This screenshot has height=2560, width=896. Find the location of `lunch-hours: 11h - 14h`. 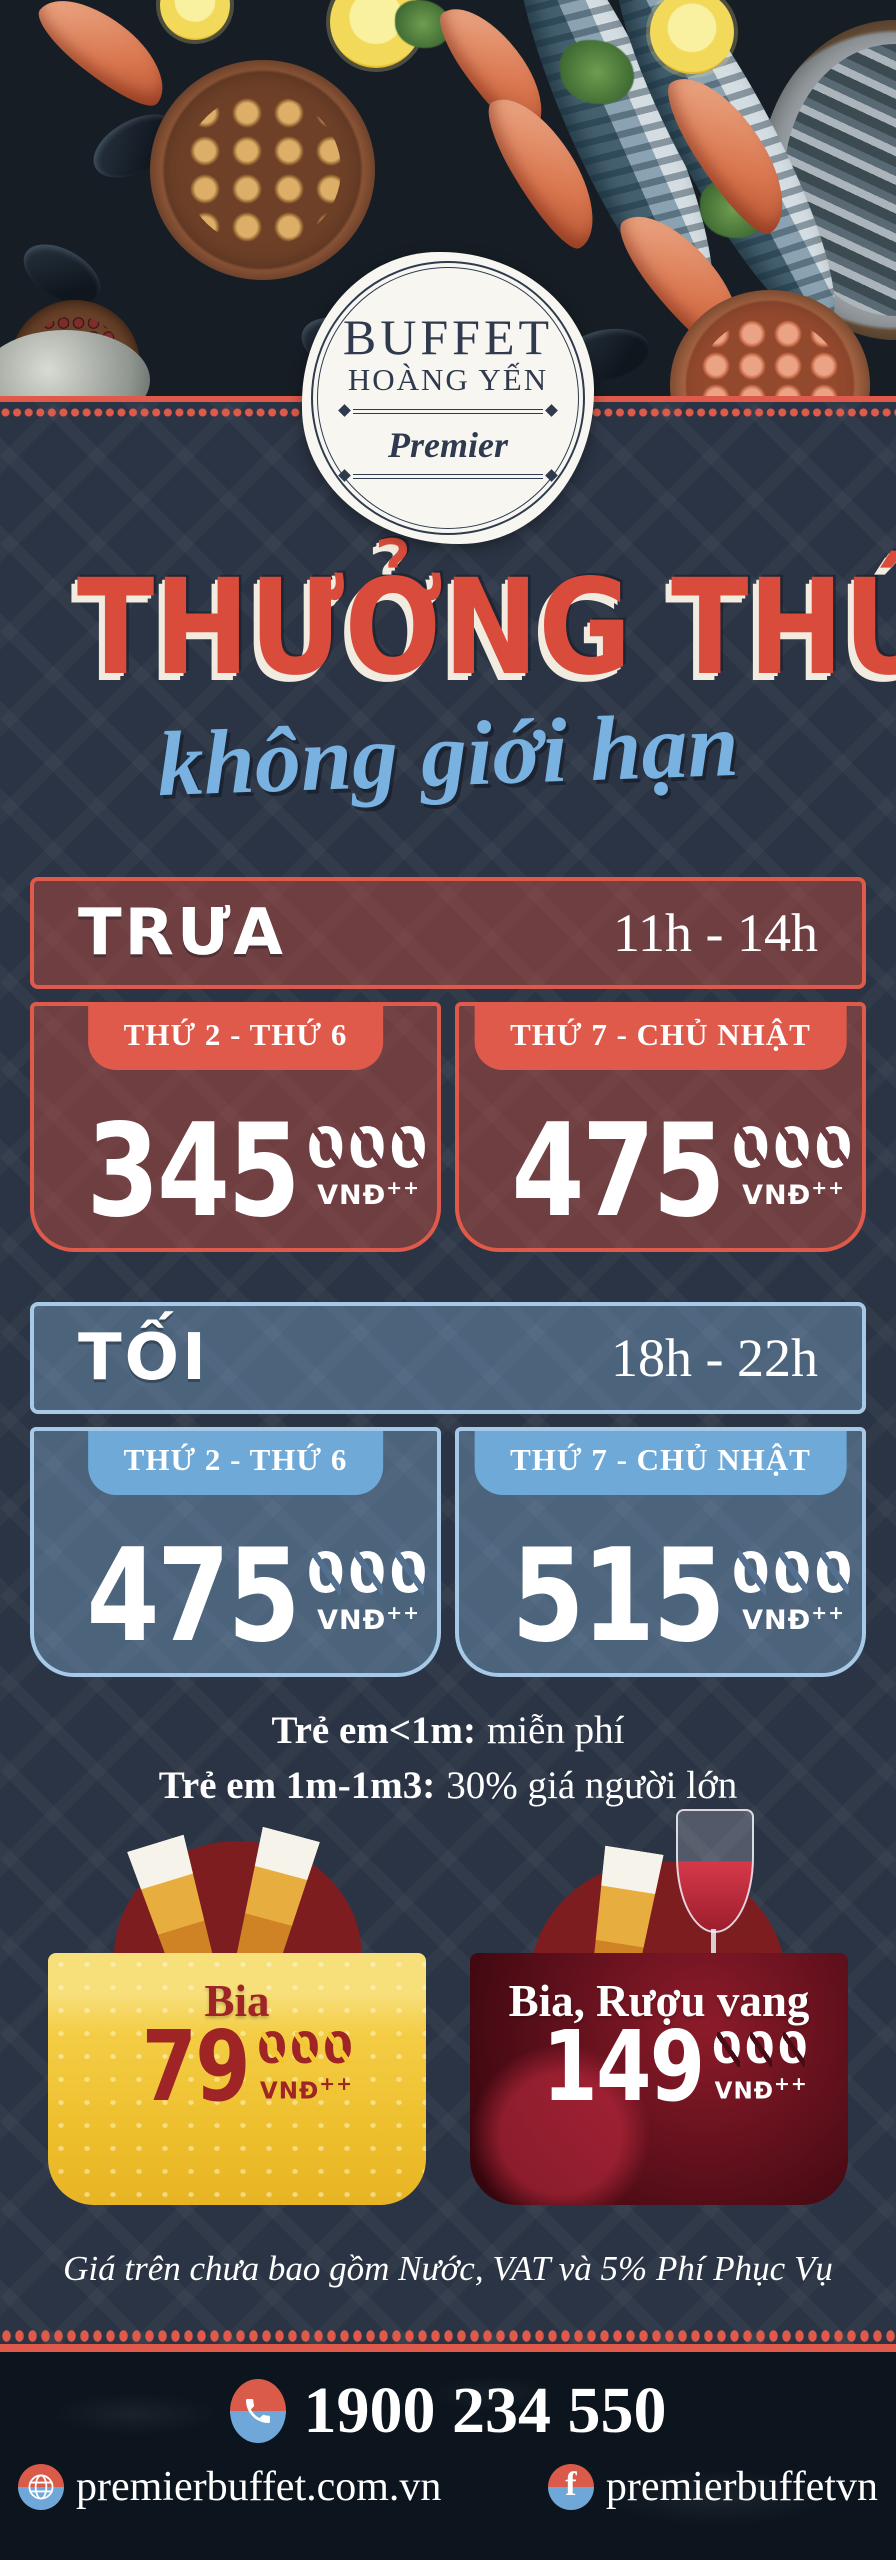

lunch-hours: 11h - 14h is located at coordinates (715, 932).